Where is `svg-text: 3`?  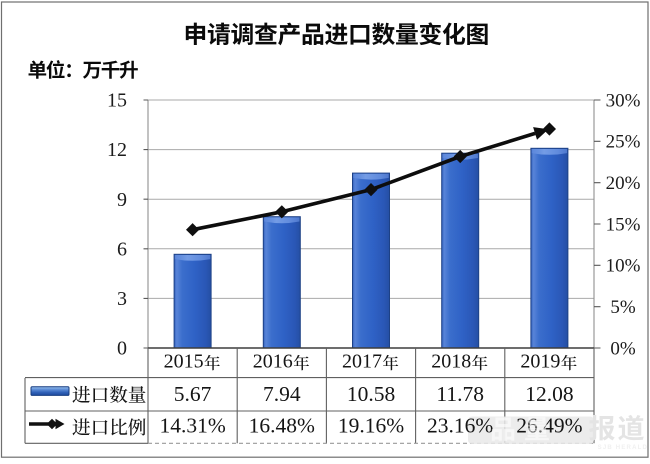
svg-text: 3 is located at coordinates (122, 299).